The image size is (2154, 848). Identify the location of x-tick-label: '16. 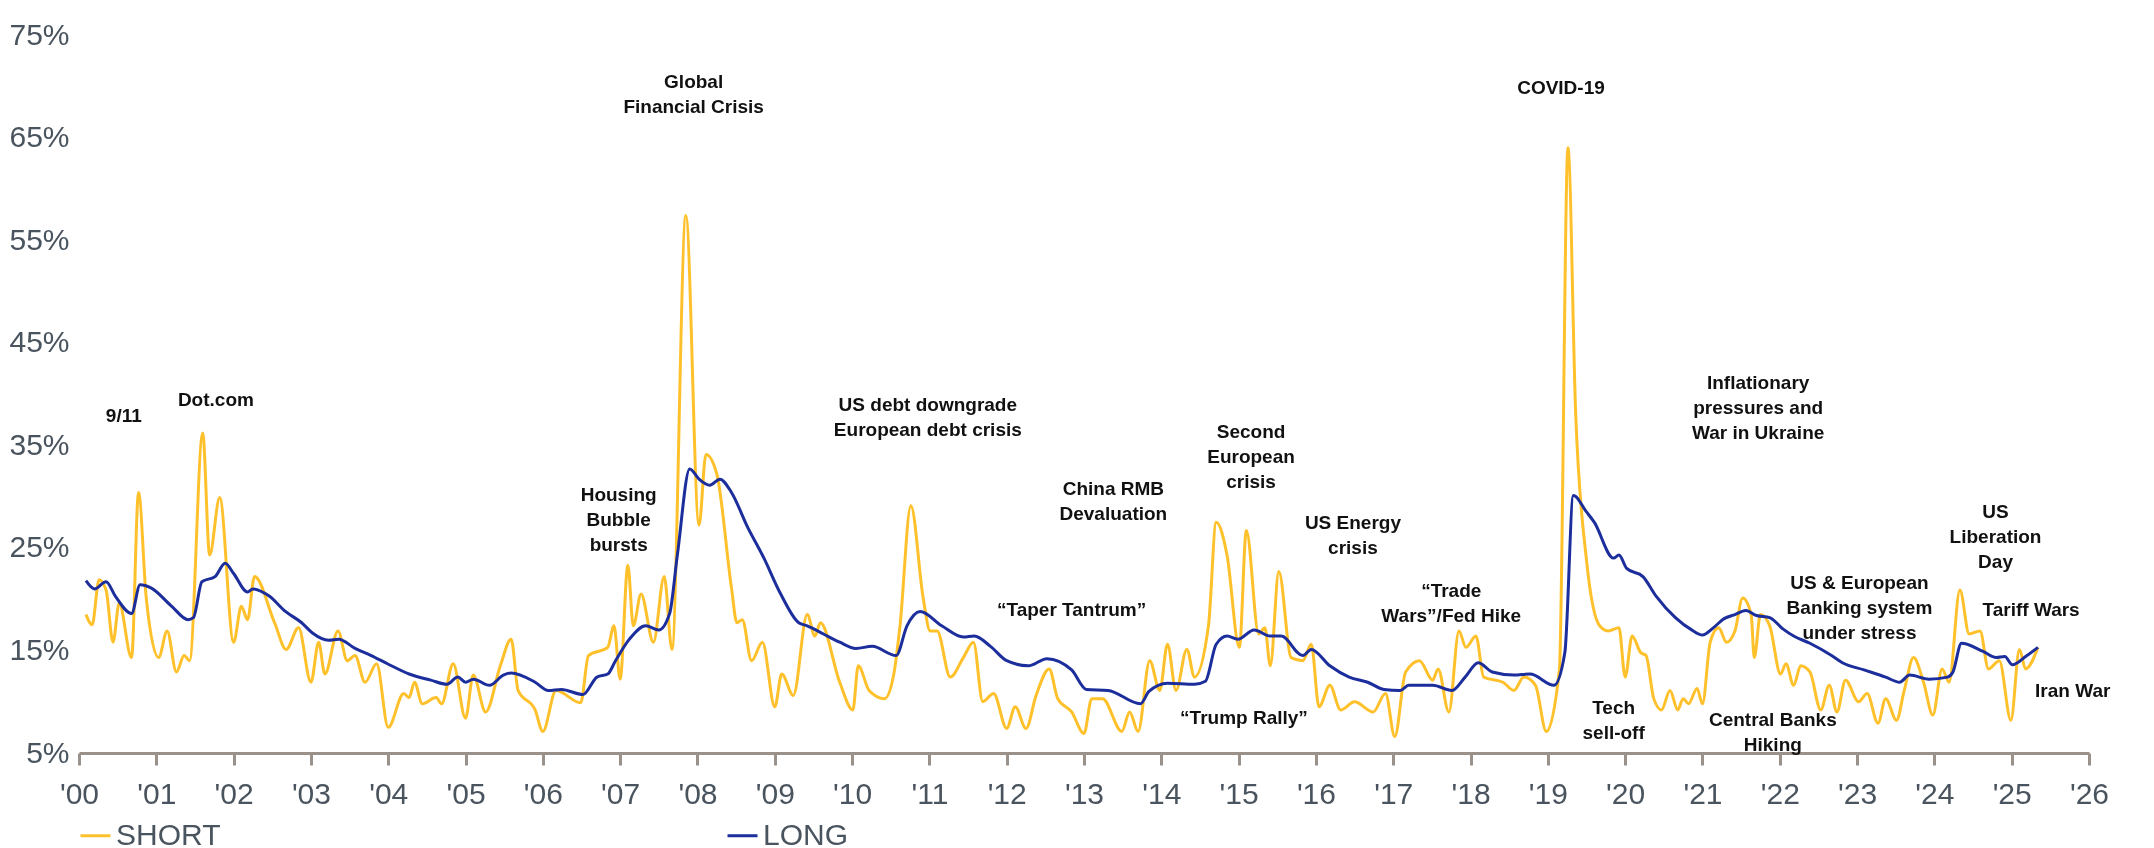
(1316, 793).